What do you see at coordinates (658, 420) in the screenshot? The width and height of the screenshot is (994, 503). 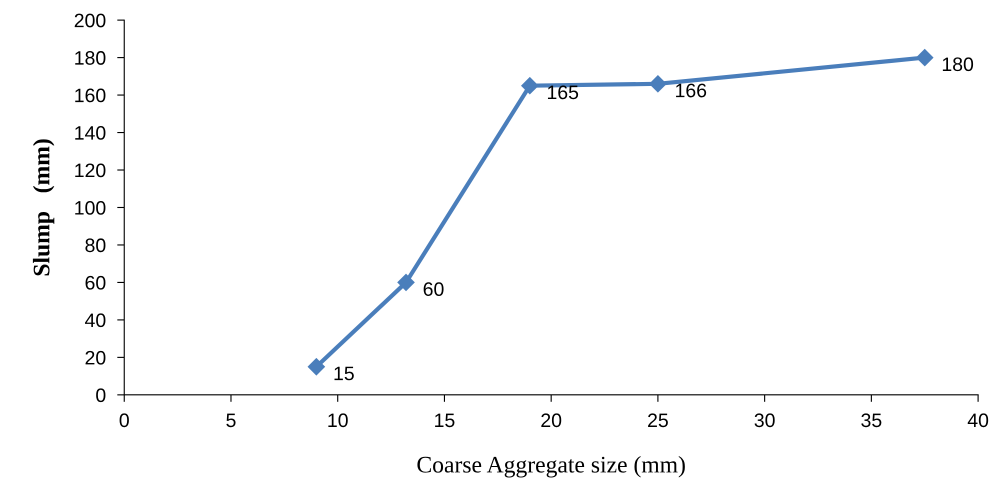 I see `x-tick-label: 25` at bounding box center [658, 420].